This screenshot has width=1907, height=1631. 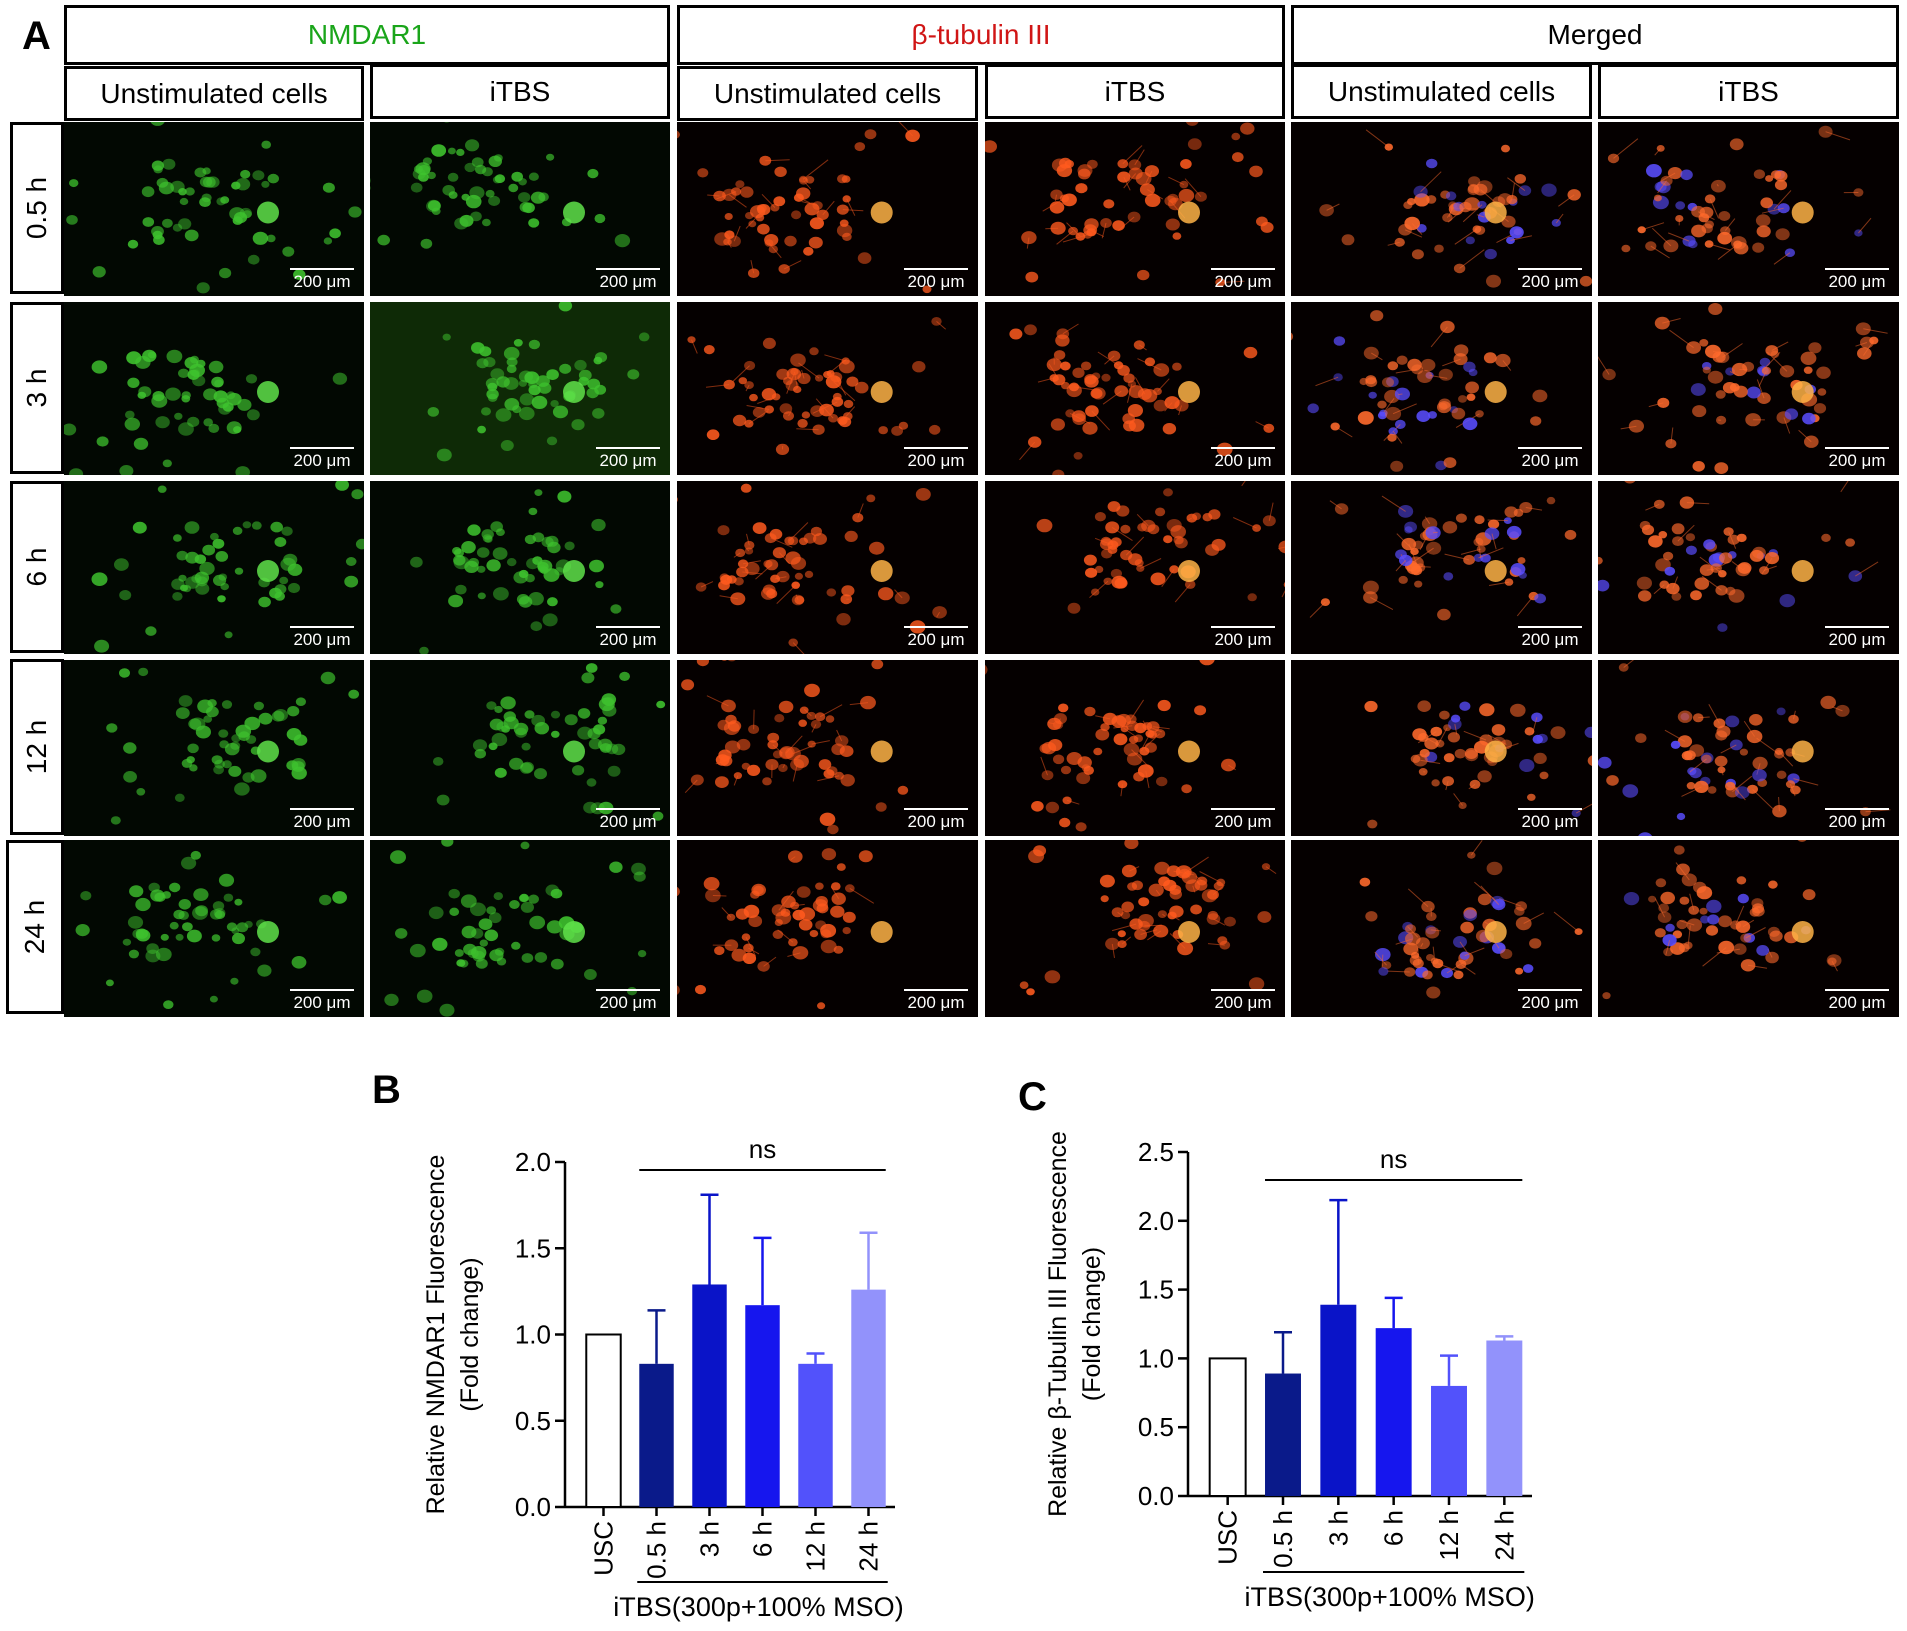 I want to click on x-tick-label: USC, so click(x=604, y=1548).